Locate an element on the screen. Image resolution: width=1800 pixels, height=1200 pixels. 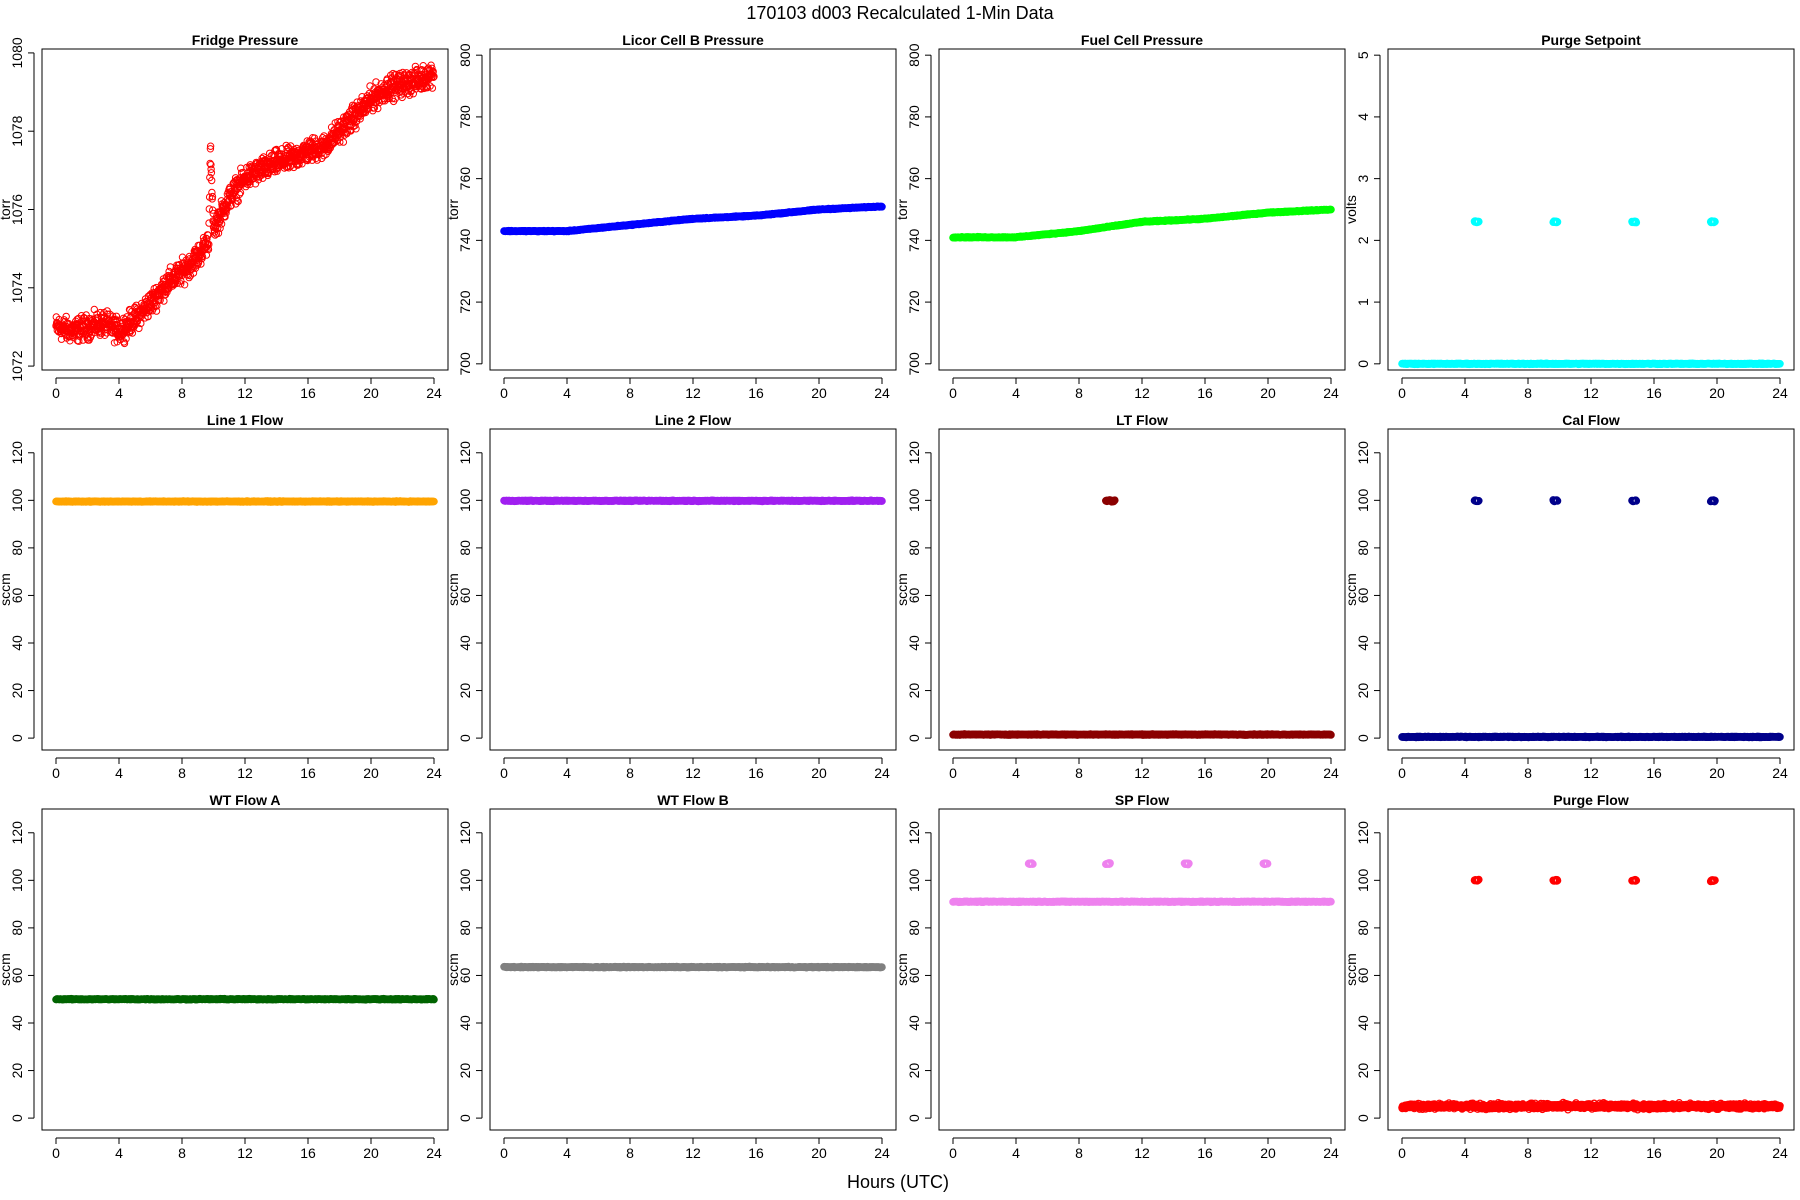
y-tick-label: 1080 is located at coordinates (17, 52).